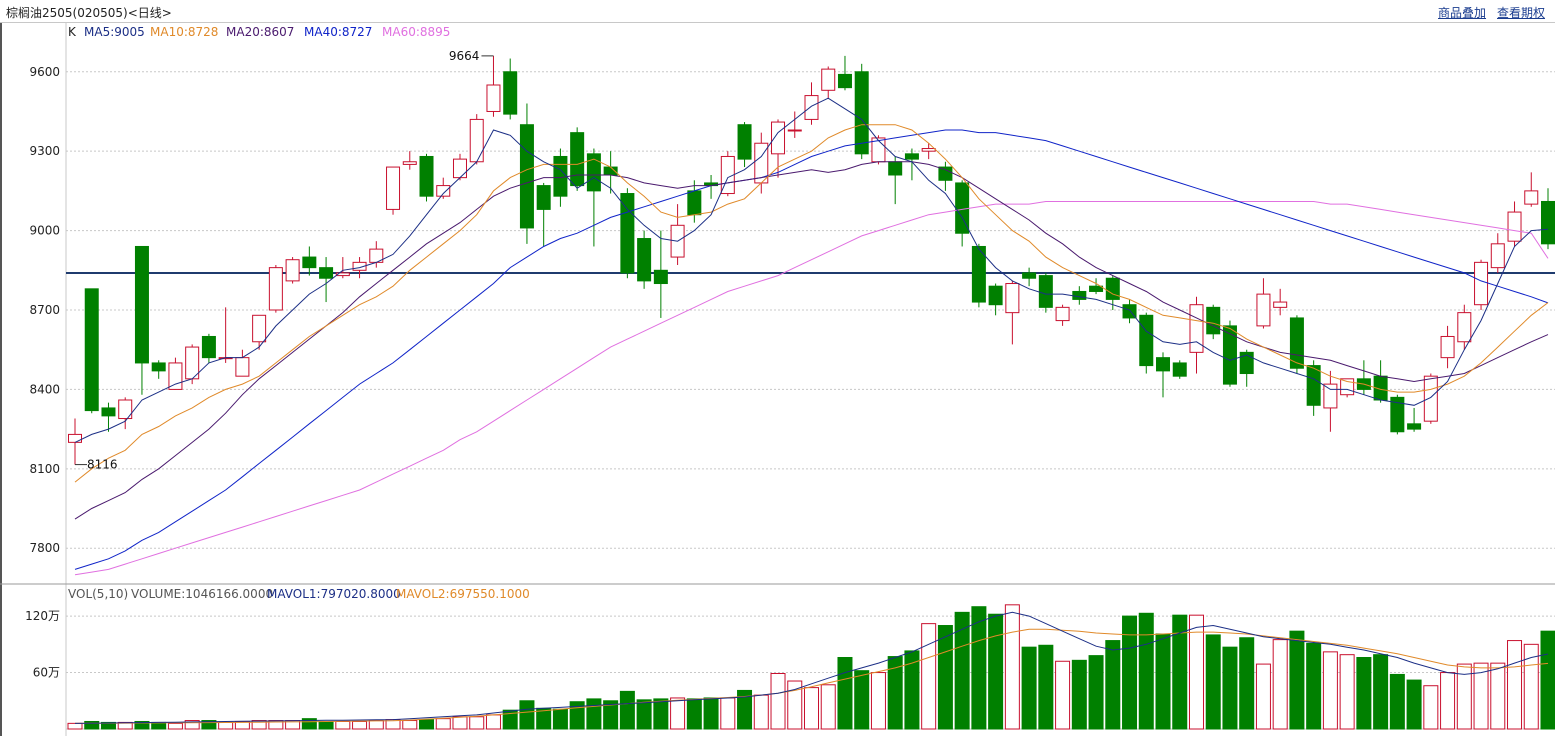 The height and width of the screenshot is (736, 1555). I want to click on price-tick-label: 8700, so click(44, 310).